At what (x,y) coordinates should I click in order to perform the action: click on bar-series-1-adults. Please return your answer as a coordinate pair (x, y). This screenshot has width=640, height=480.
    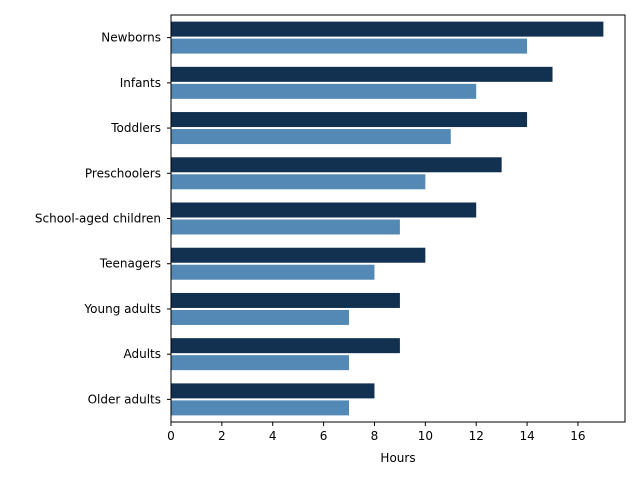
    Looking at the image, I should click on (285, 346).